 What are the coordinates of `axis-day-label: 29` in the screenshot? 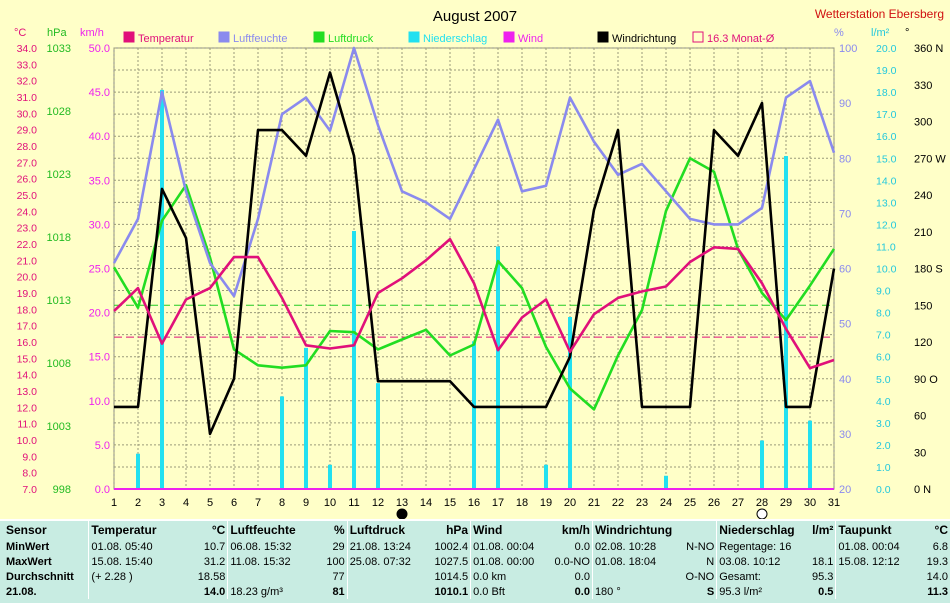 It's located at (786, 503).